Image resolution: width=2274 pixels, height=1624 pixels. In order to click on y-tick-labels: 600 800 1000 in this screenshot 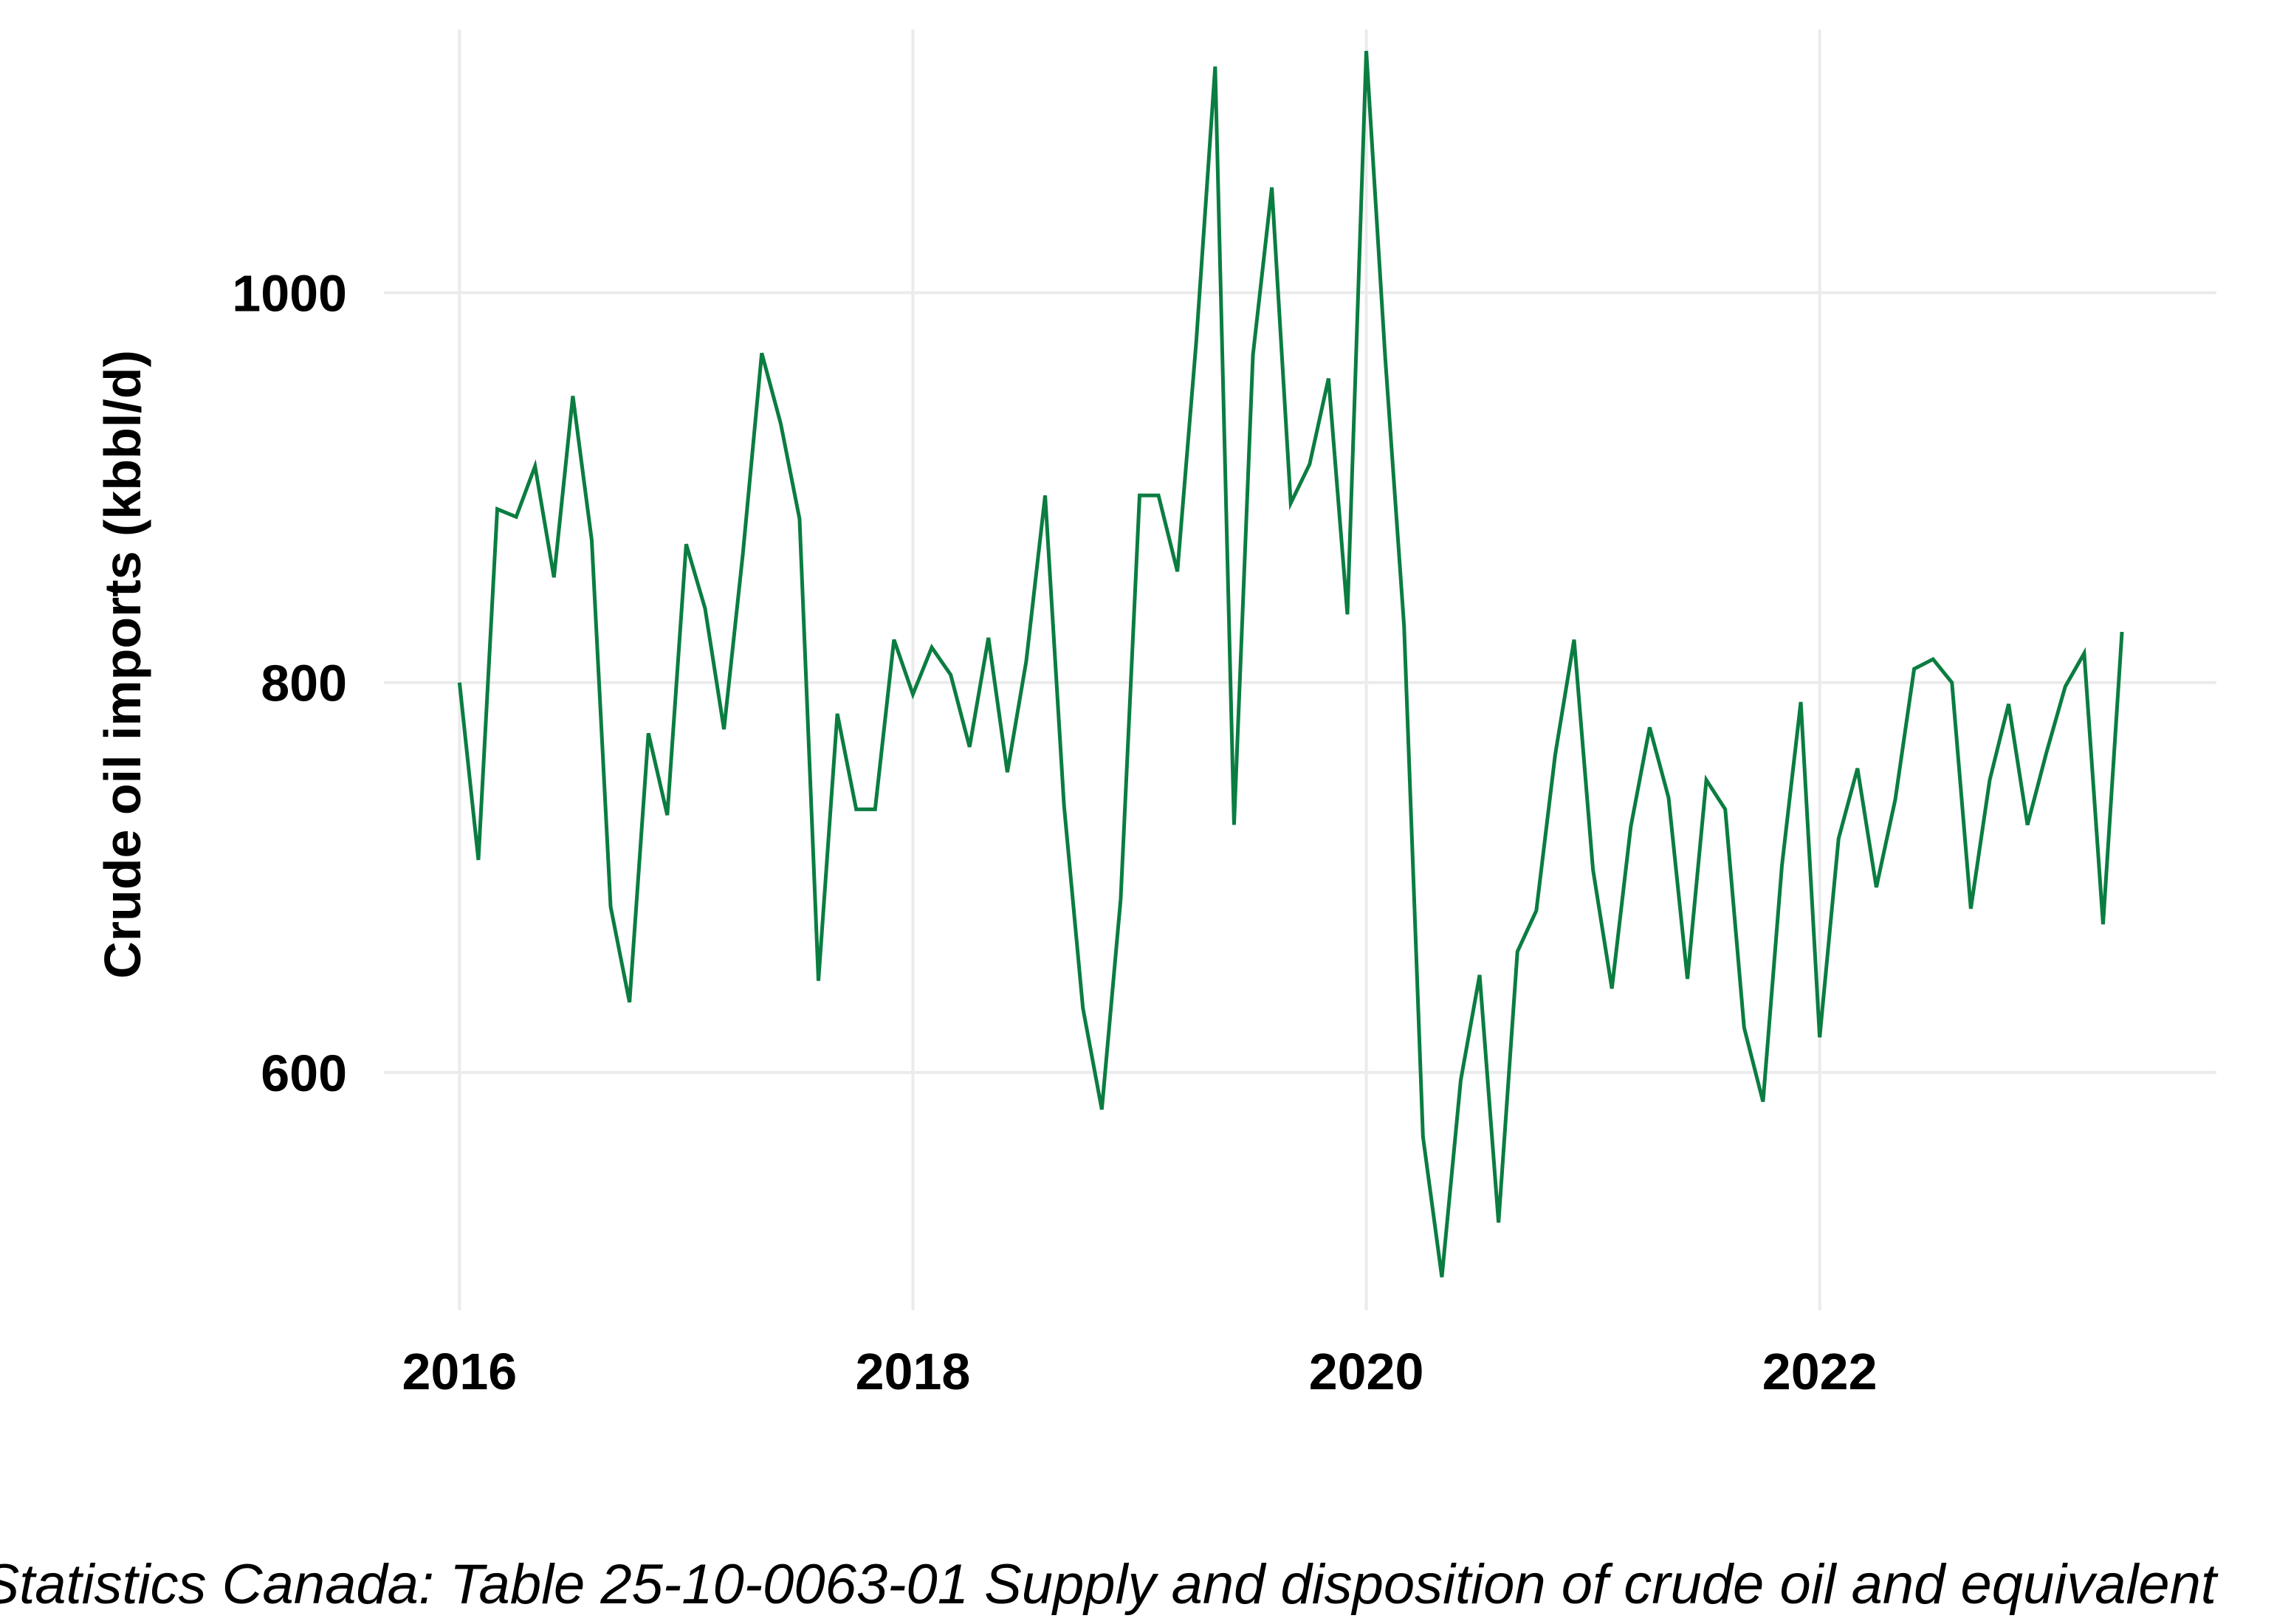, I will do `click(290, 683)`.